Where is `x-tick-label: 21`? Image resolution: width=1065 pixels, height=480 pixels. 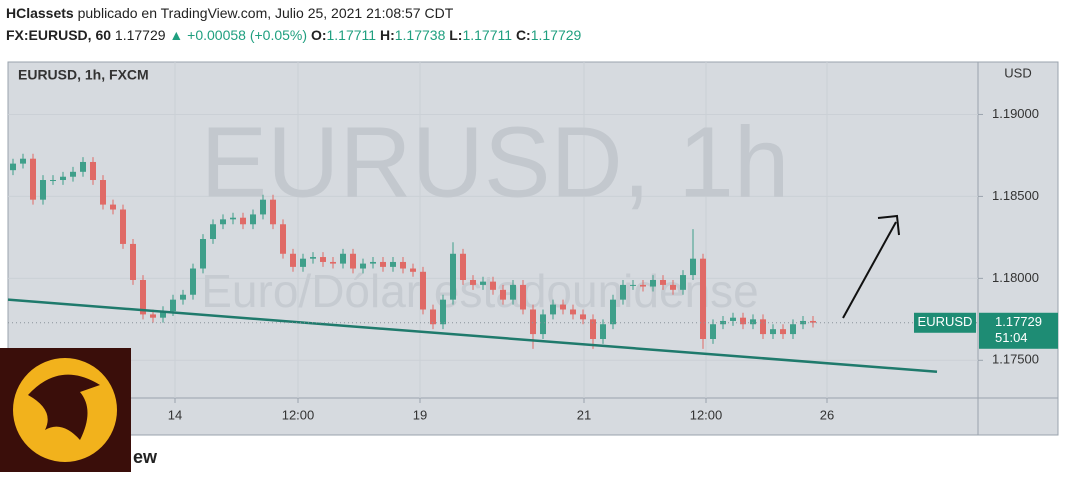
x-tick-label: 21 is located at coordinates (584, 414).